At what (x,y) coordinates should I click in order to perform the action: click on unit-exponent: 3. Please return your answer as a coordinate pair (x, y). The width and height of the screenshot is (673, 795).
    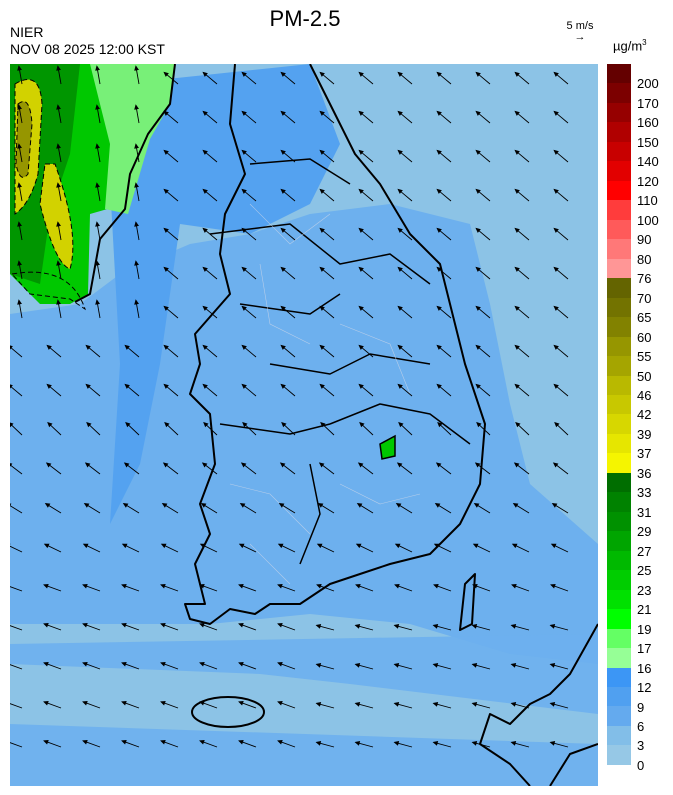
    Looking at the image, I should click on (644, 42).